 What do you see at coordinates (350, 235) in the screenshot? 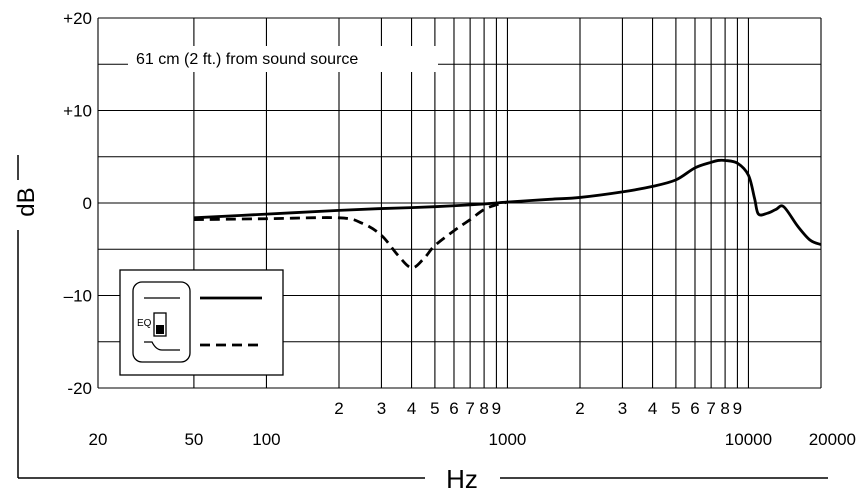
I see `series-dashed-line` at bounding box center [350, 235].